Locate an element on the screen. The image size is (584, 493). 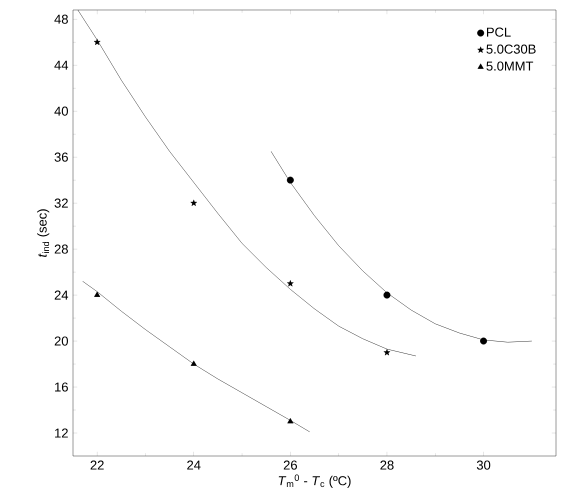
legend-label: PCL is located at coordinates (498, 32).